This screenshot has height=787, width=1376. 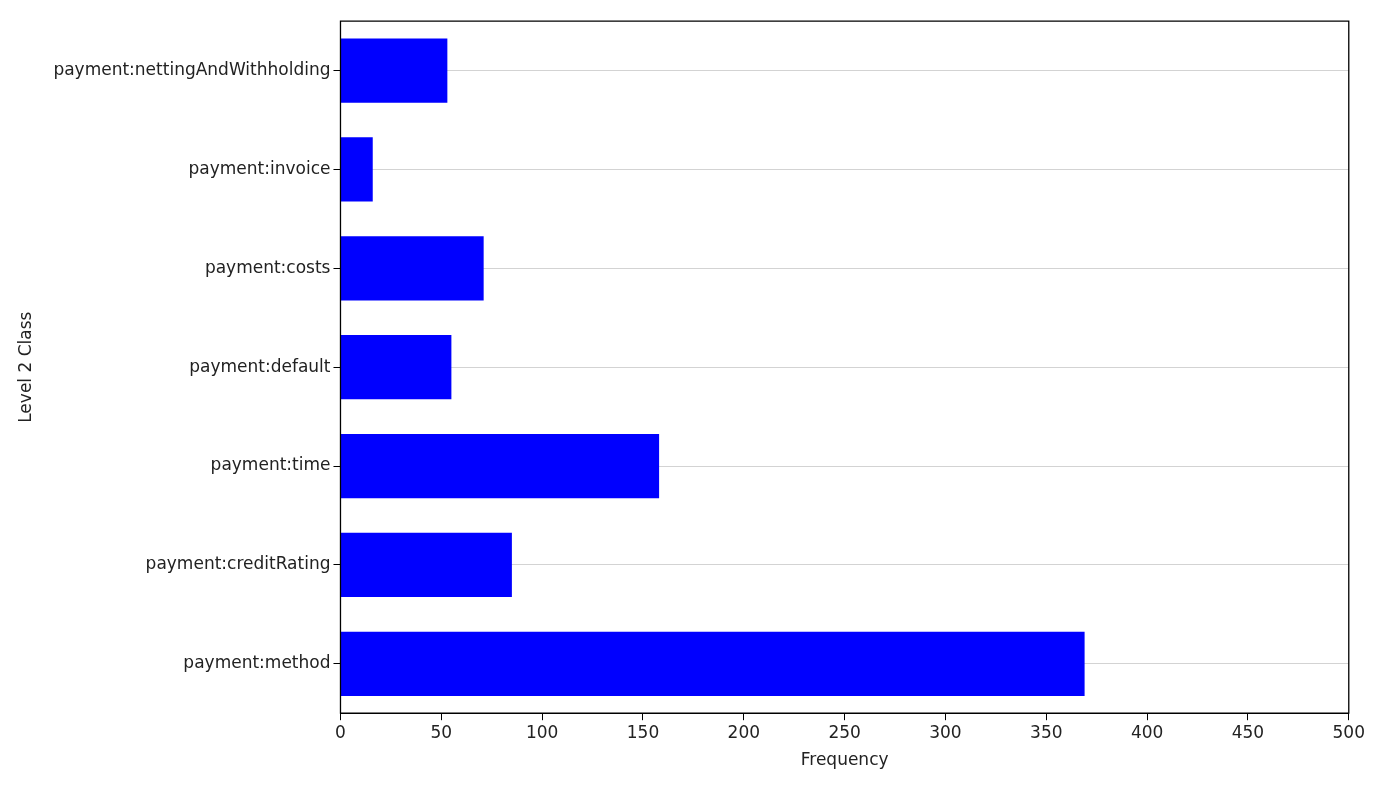 I want to click on x-tick-label: 200, so click(x=744, y=731).